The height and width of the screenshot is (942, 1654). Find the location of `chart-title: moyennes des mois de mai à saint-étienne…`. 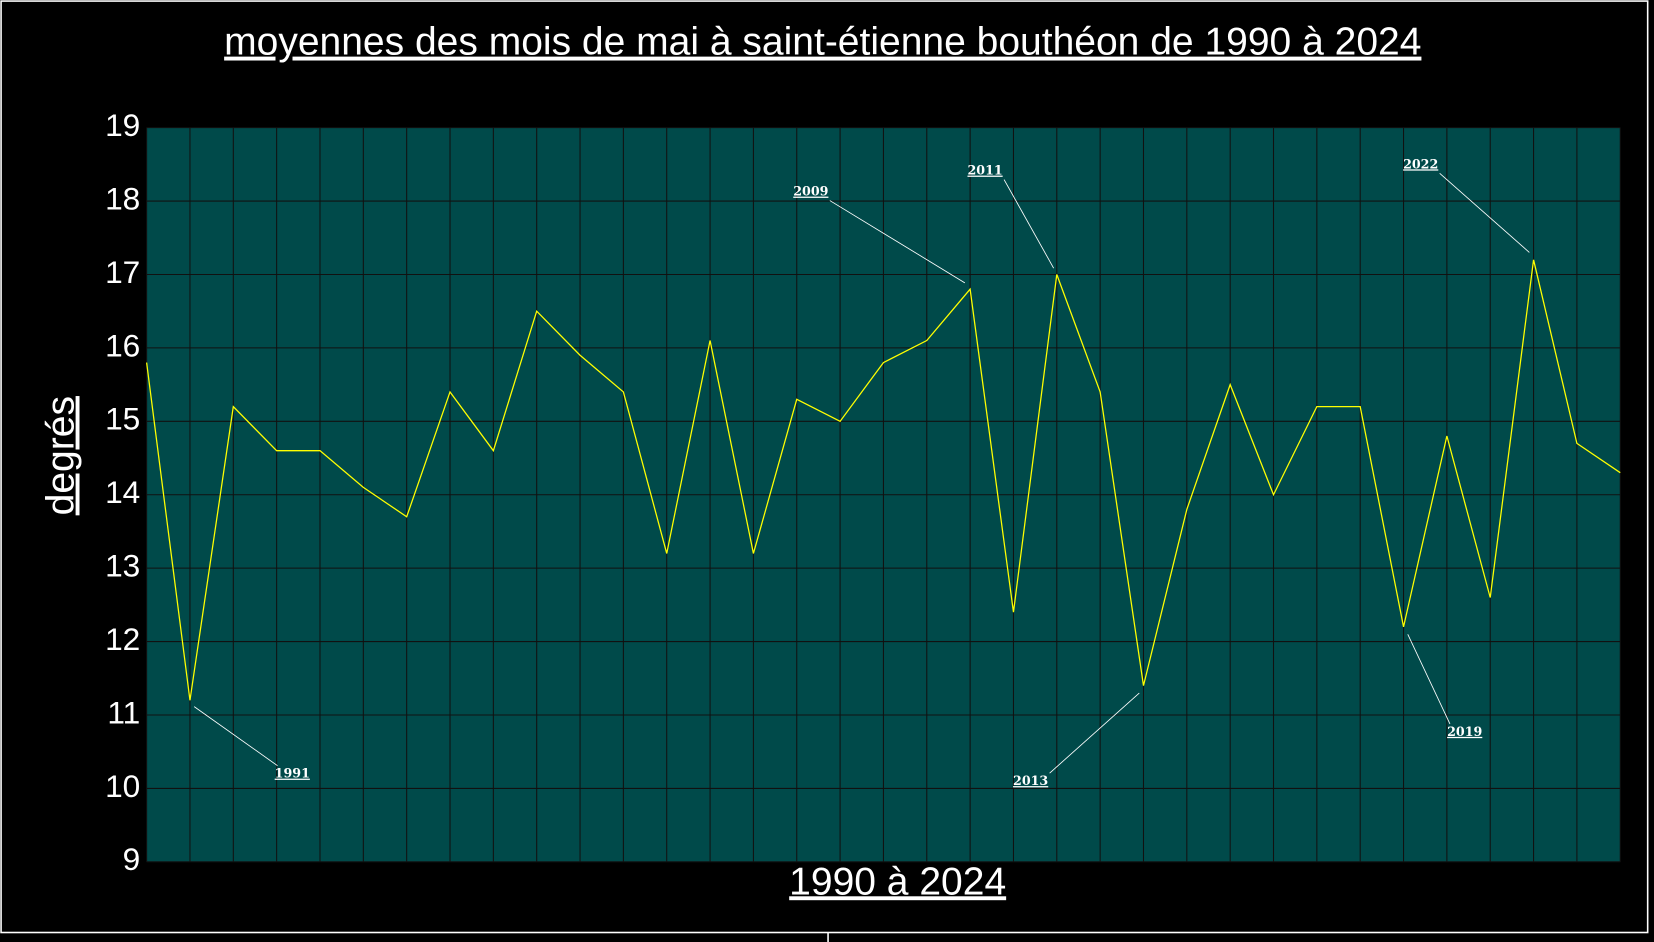

chart-title: moyennes des mois de mai à saint-étienne… is located at coordinates (822, 42).